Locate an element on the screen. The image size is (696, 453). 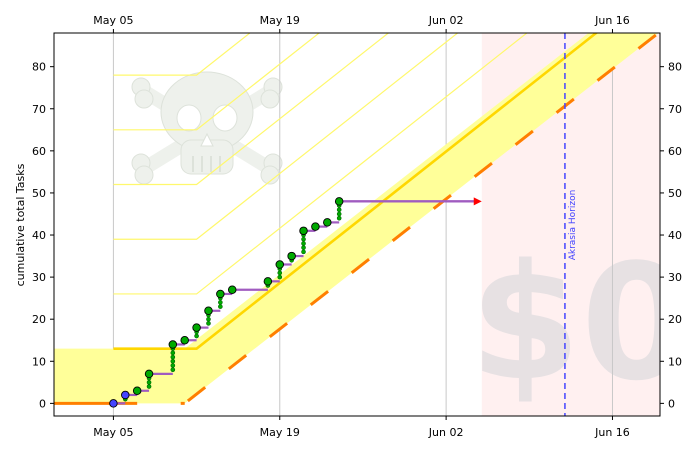
skull-nose is located at coordinates (207, 139).